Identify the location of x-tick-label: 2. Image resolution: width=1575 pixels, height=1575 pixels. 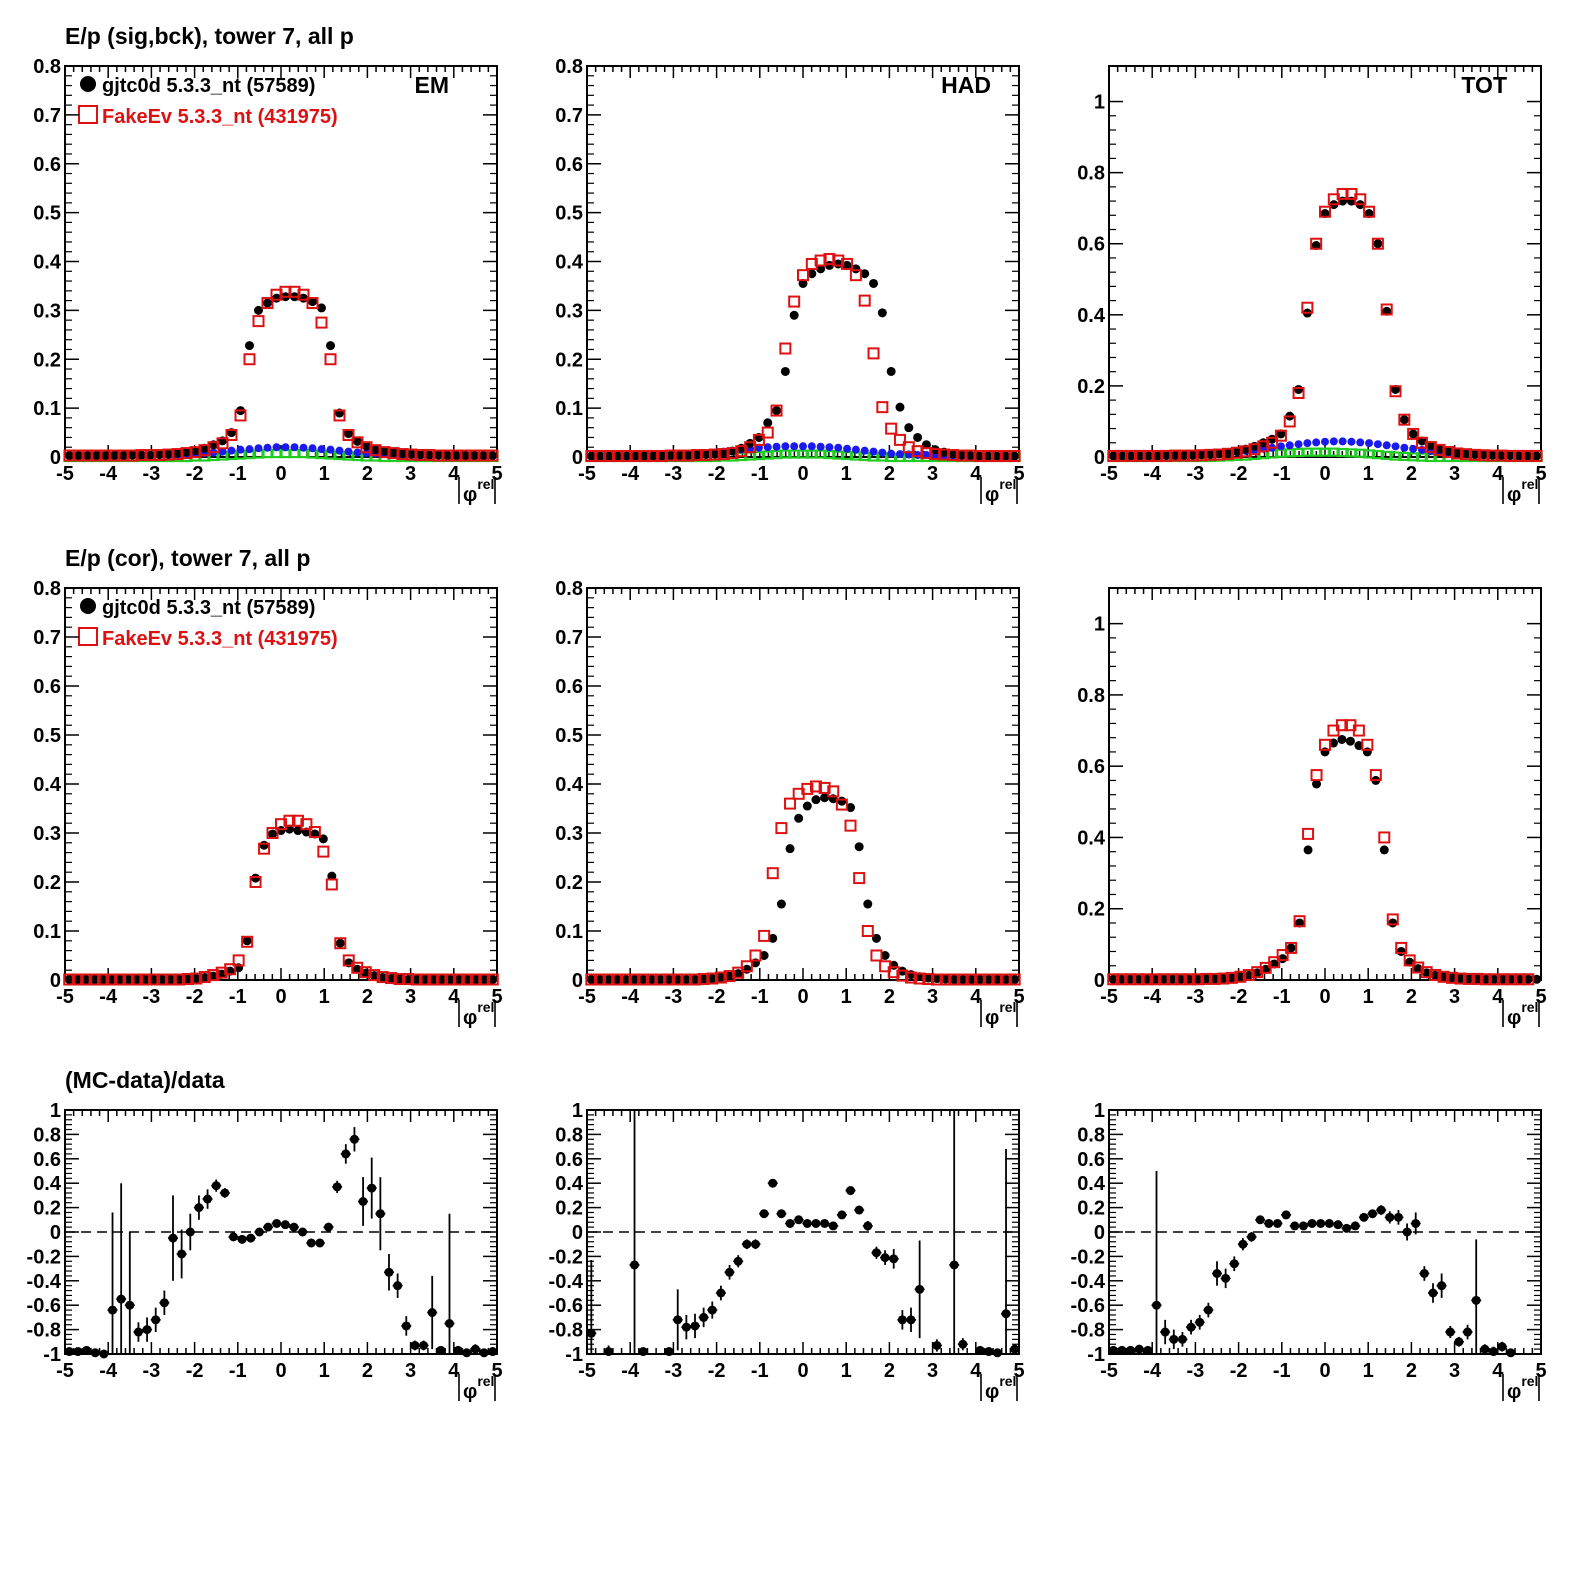
(367, 997).